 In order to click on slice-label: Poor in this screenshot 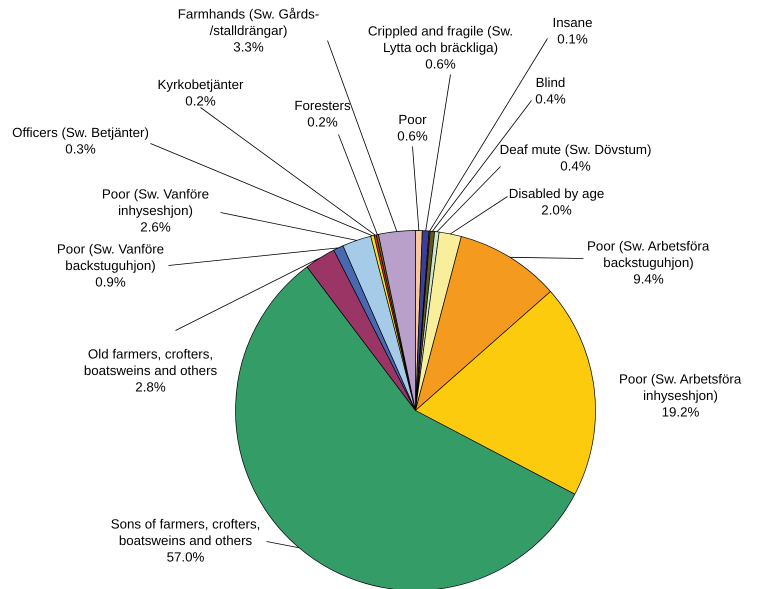, I will do `click(413, 119)`.